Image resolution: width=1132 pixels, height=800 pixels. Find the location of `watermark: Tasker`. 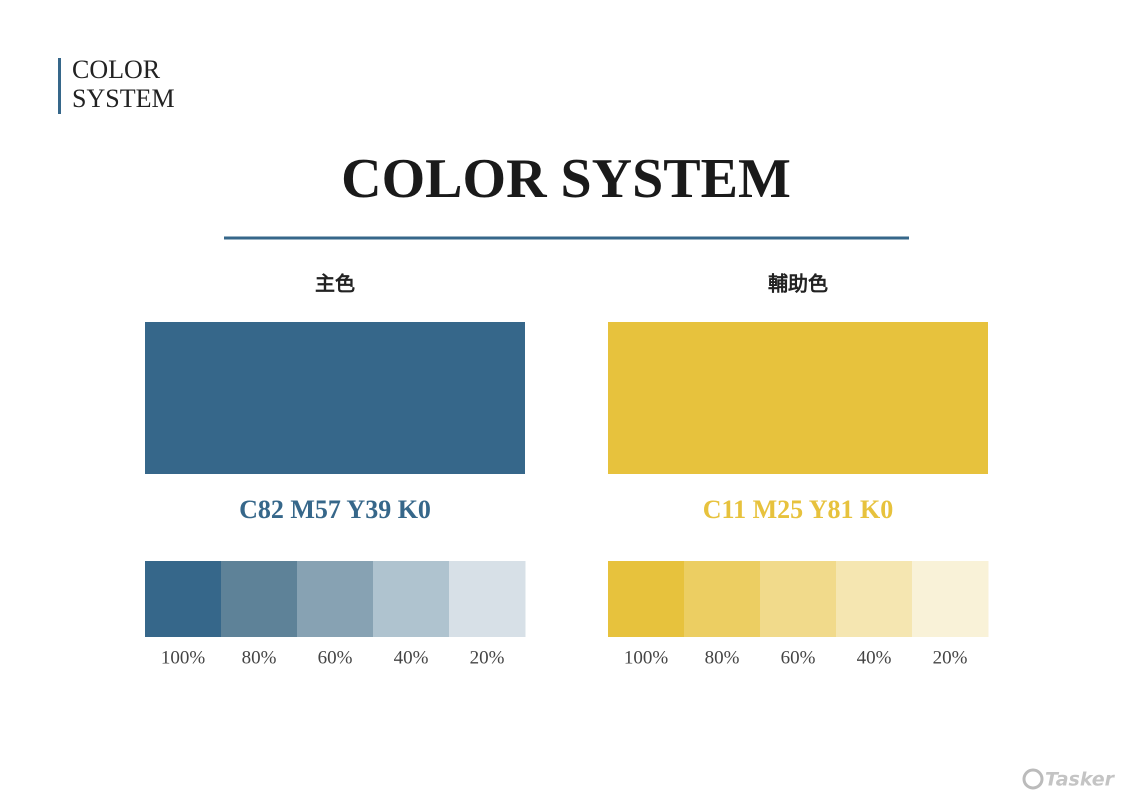

watermark: Tasker is located at coordinates (1080, 780).